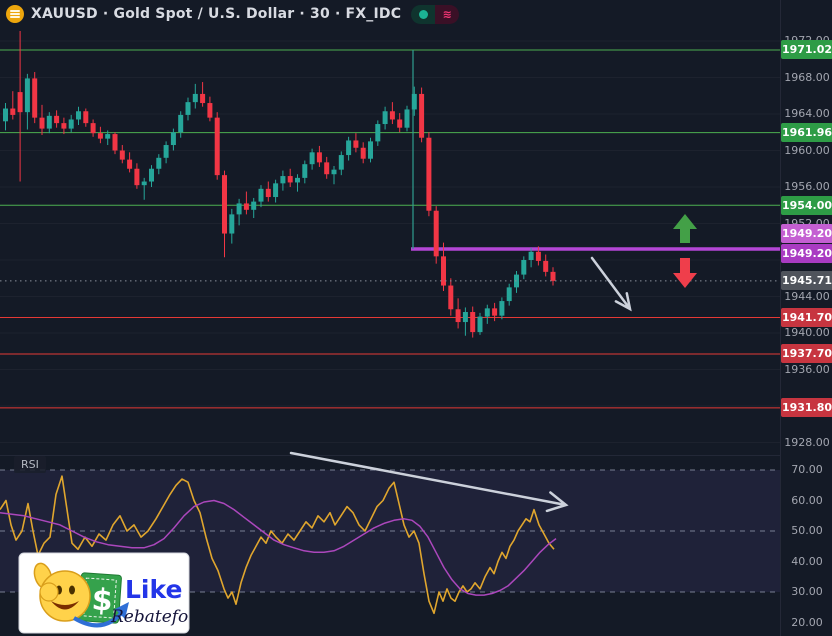 The height and width of the screenshot is (636, 832). What do you see at coordinates (807, 113) in the screenshot?
I see `axis-tick: 1964.00` at bounding box center [807, 113].